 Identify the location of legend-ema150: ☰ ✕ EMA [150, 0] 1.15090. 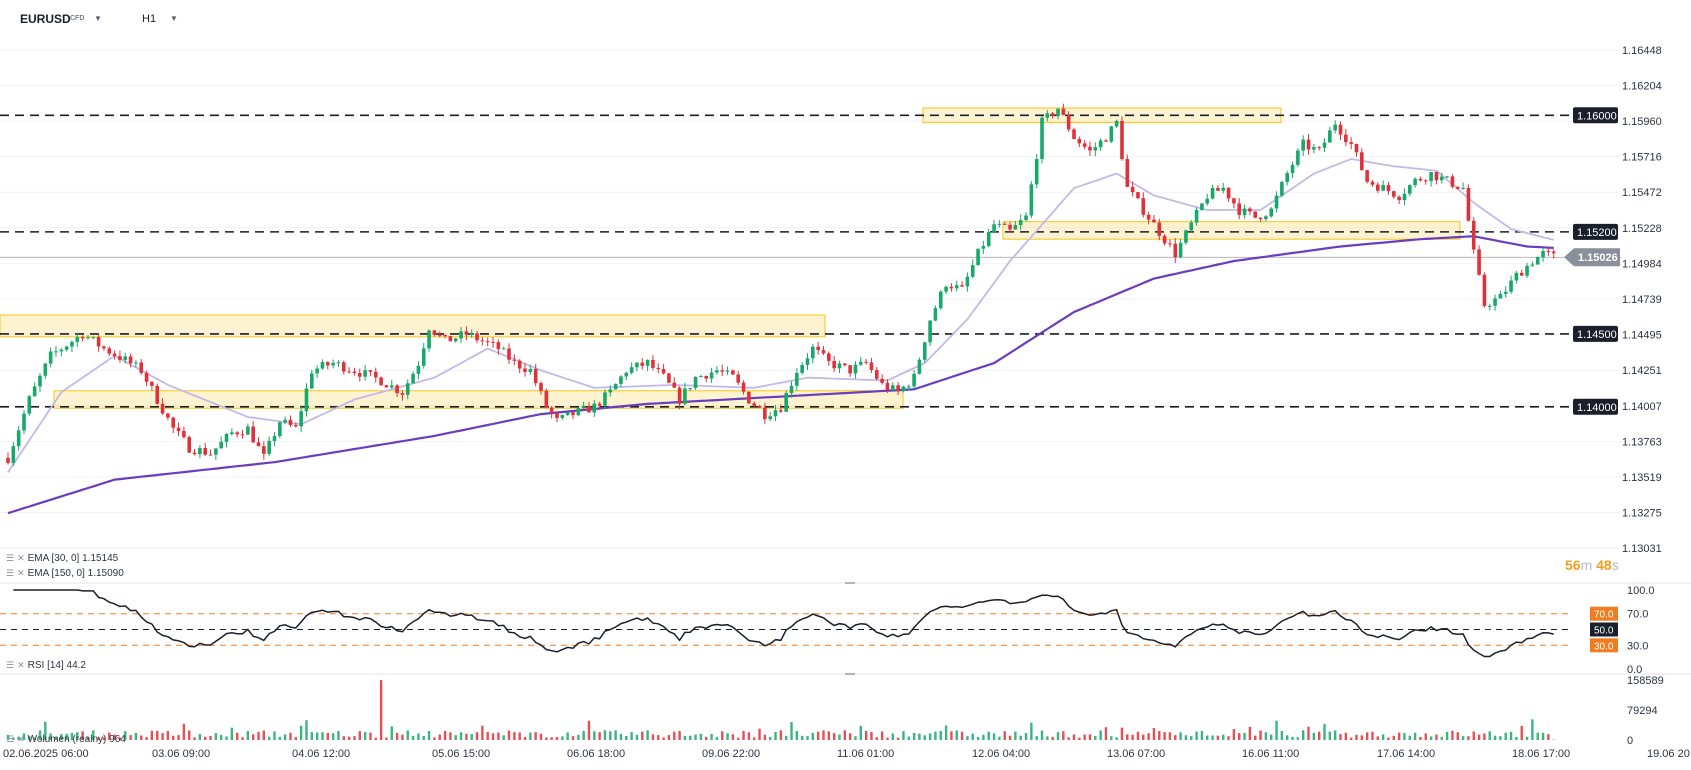
(65, 573).